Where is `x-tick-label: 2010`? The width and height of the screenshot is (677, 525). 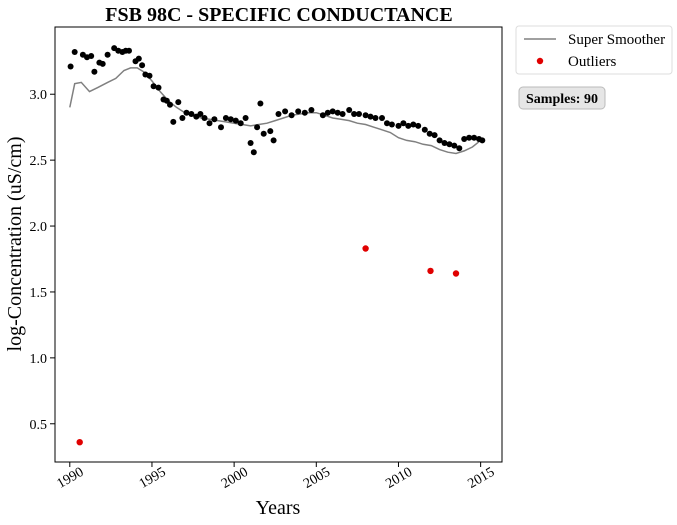
x-tick-label: 2010 is located at coordinates (399, 478).